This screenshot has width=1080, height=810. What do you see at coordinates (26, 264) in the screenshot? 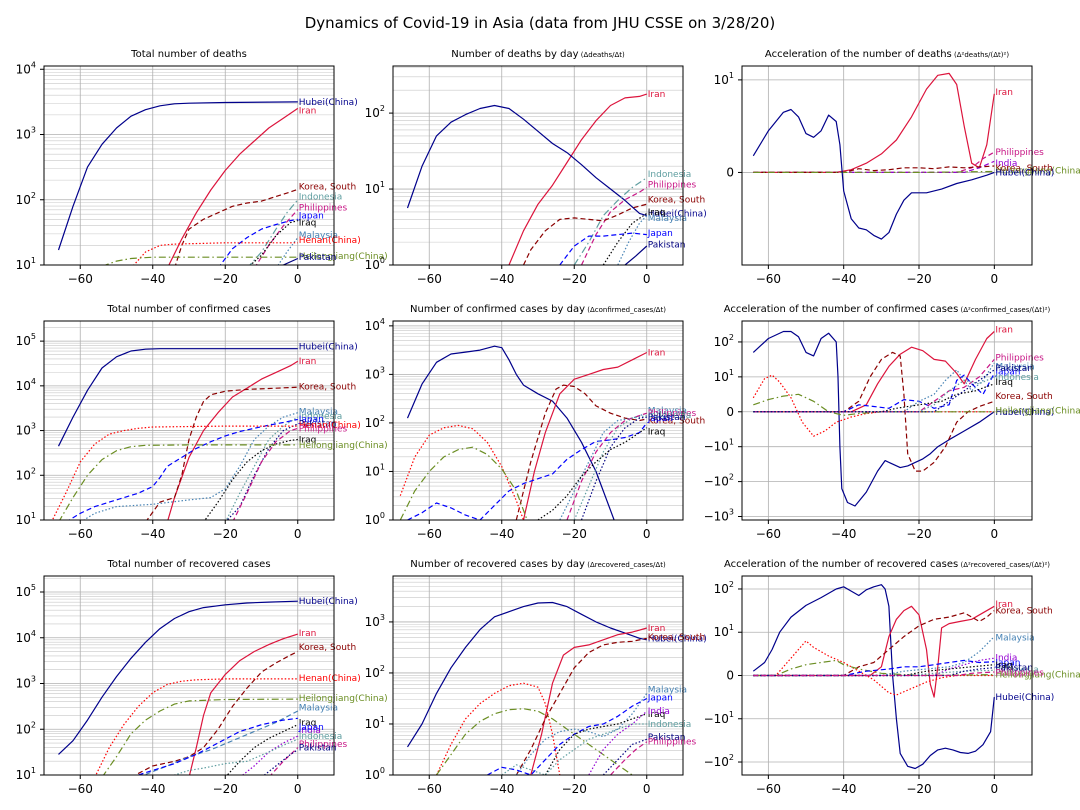
I see `y-tick-label: 10¹` at bounding box center [26, 264].